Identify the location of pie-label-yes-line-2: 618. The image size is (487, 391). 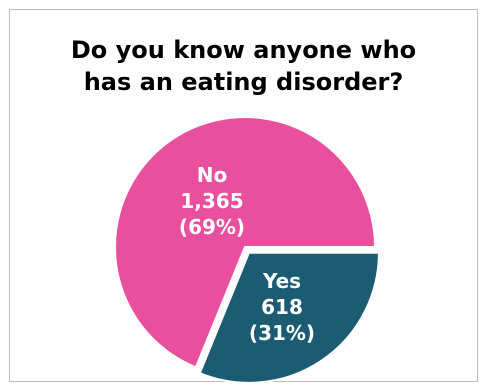
(282, 307).